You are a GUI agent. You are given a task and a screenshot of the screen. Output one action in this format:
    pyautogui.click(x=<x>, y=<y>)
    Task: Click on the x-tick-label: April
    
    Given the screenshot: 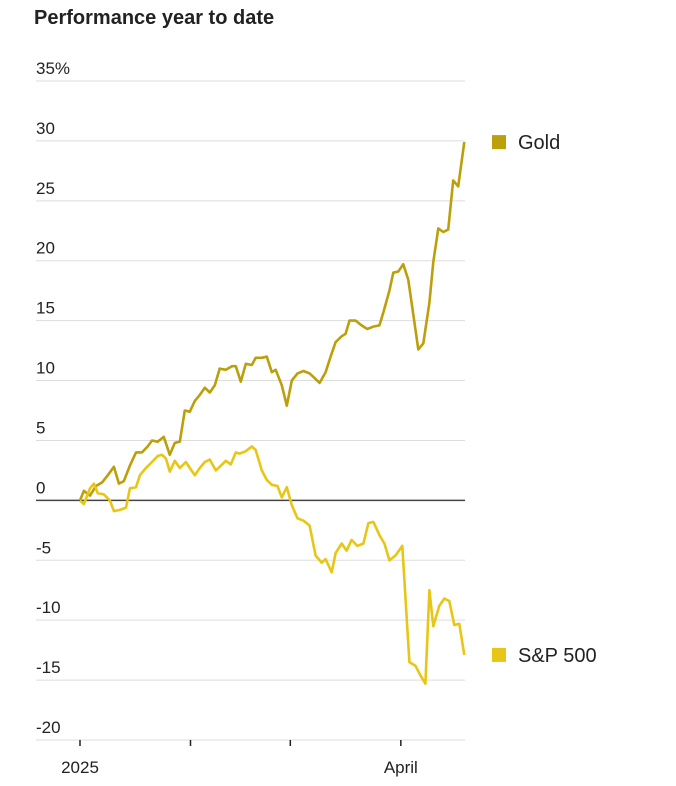 What is the action you would take?
    pyautogui.click(x=401, y=767)
    